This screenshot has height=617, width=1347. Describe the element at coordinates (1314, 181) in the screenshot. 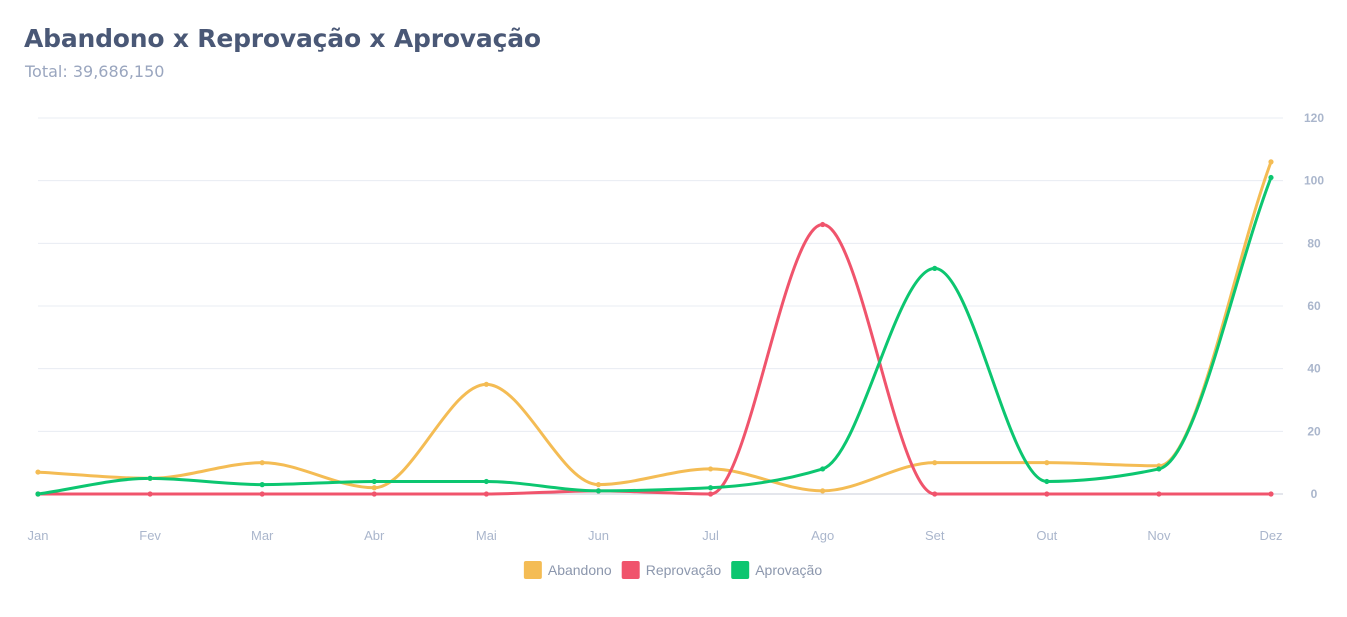

I see `y-tick-label: 100` at that location.